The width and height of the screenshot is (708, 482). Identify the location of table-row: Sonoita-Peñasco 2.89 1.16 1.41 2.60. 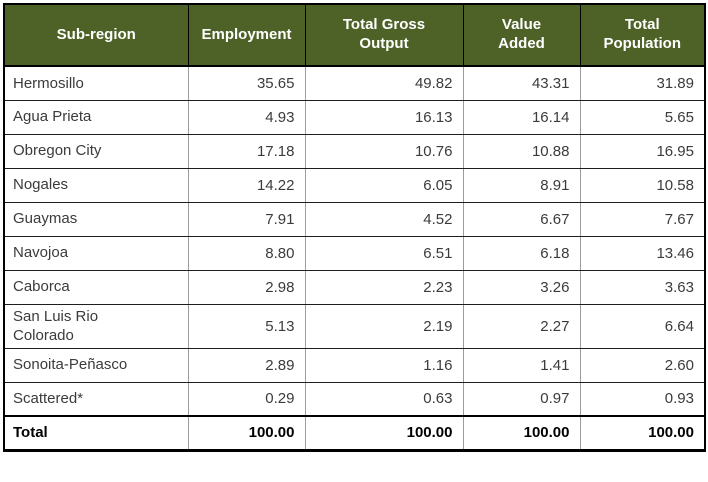
(354, 365).